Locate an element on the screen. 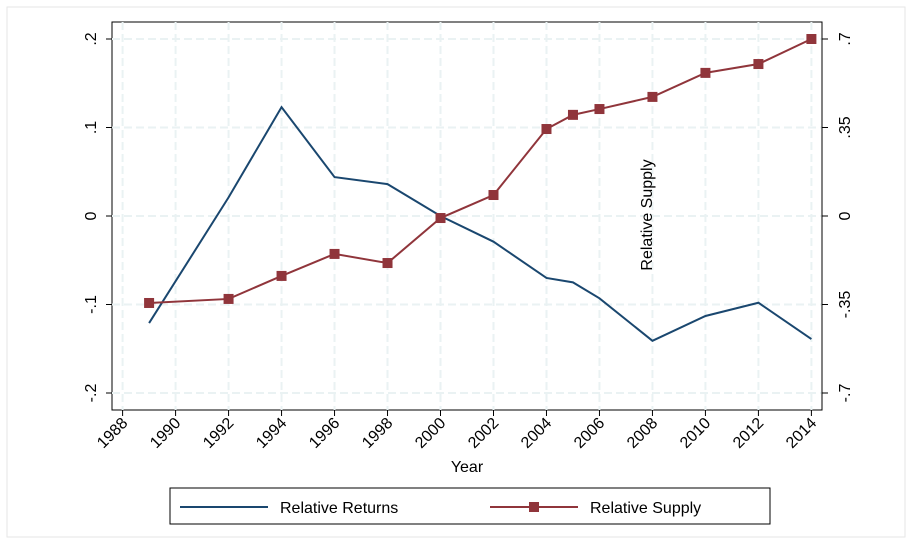 This screenshot has width=912, height=549. y2-tick-label: -.7 is located at coordinates (845, 393).